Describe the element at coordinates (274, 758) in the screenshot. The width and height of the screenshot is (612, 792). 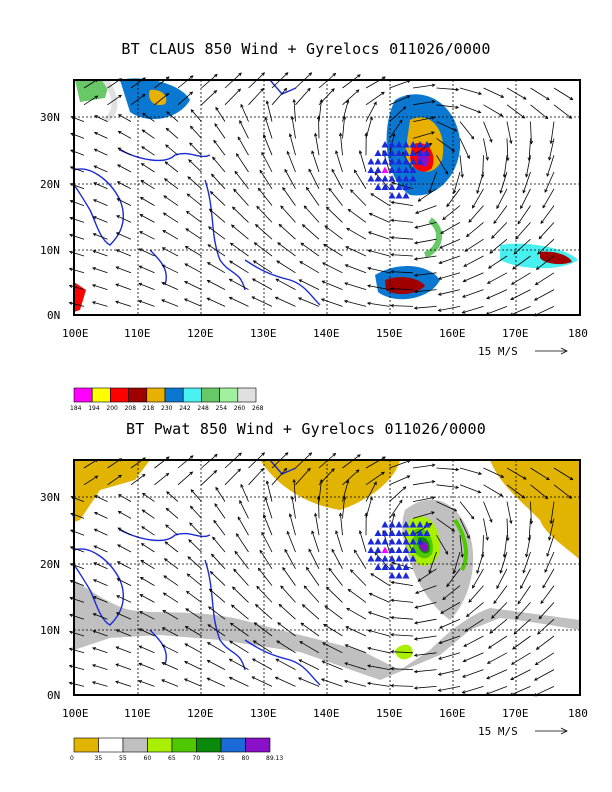
I see `colorbar-label: 89.13` at that location.